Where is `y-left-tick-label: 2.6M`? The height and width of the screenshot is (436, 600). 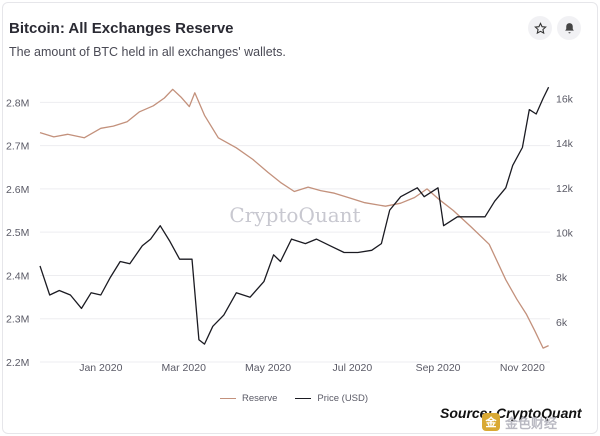
y-left-tick-label: 2.6M is located at coordinates (17, 190).